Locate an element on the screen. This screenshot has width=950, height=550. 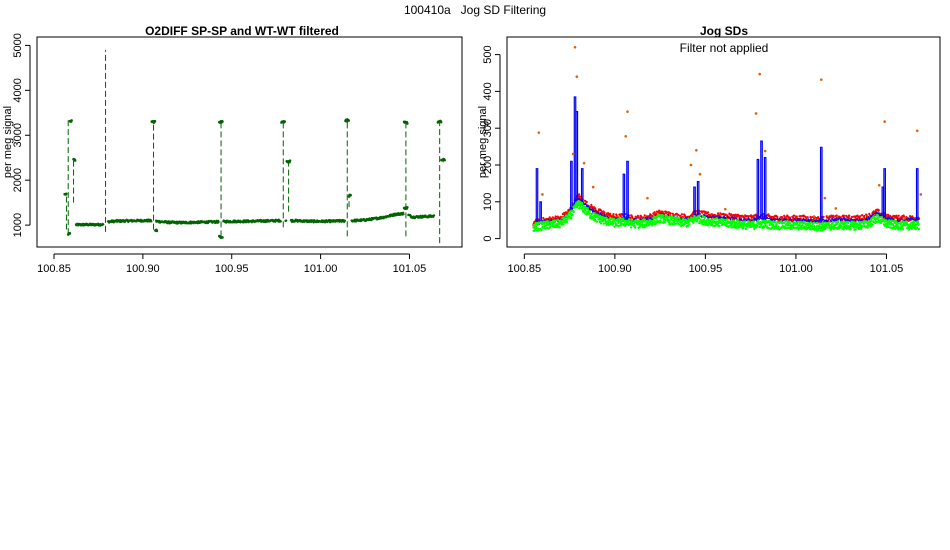
page-title: 100410a Jog SD Filtering is located at coordinates (475, 10).